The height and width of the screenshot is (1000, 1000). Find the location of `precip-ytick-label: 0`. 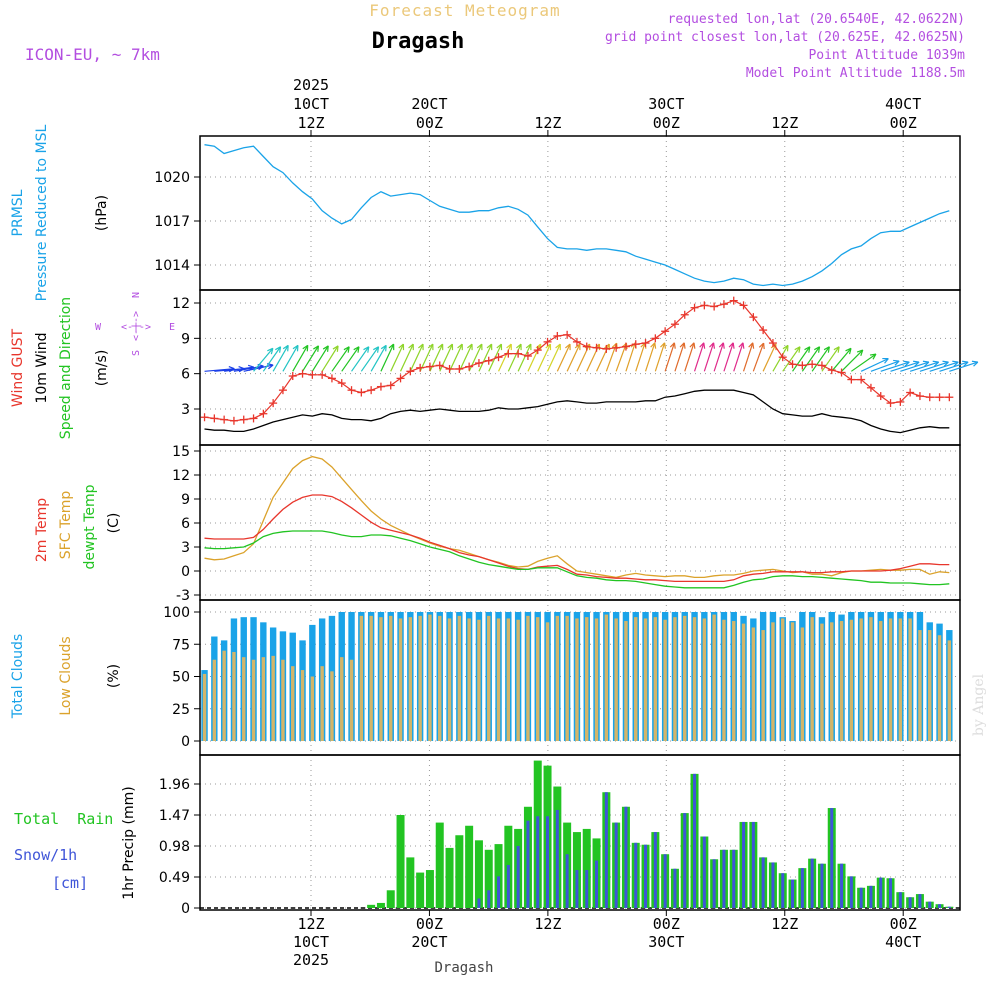

precip-ytick-label: 0 is located at coordinates (185, 909).